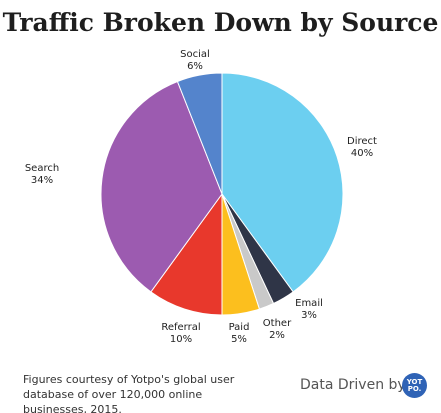 Image resolution: width=441 pixels, height=413 pixels. What do you see at coordinates (42, 180) in the screenshot?
I see `slice-label-value: 34%` at bounding box center [42, 180].